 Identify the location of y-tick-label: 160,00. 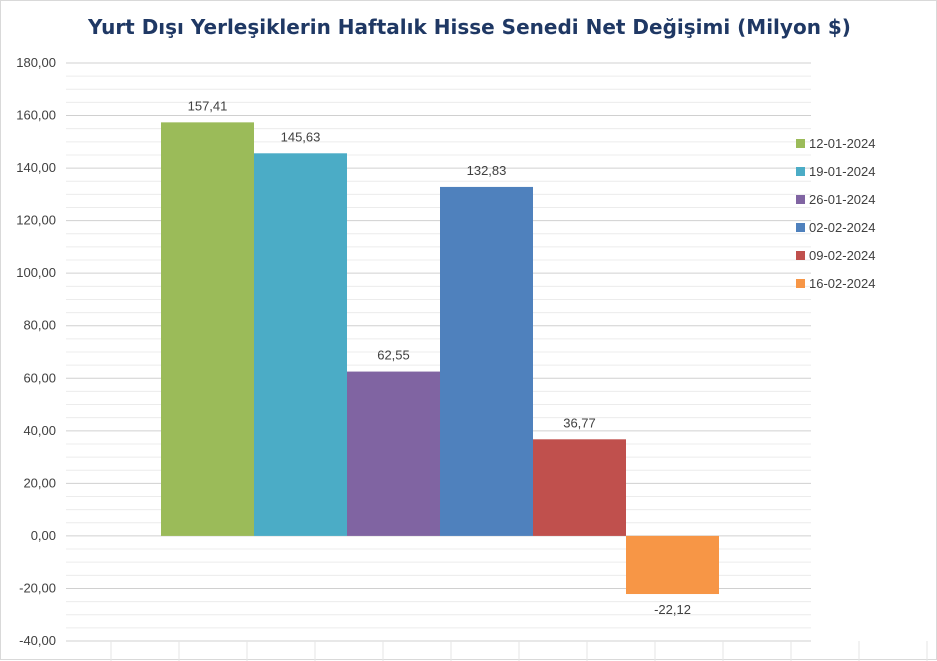
(36, 115).